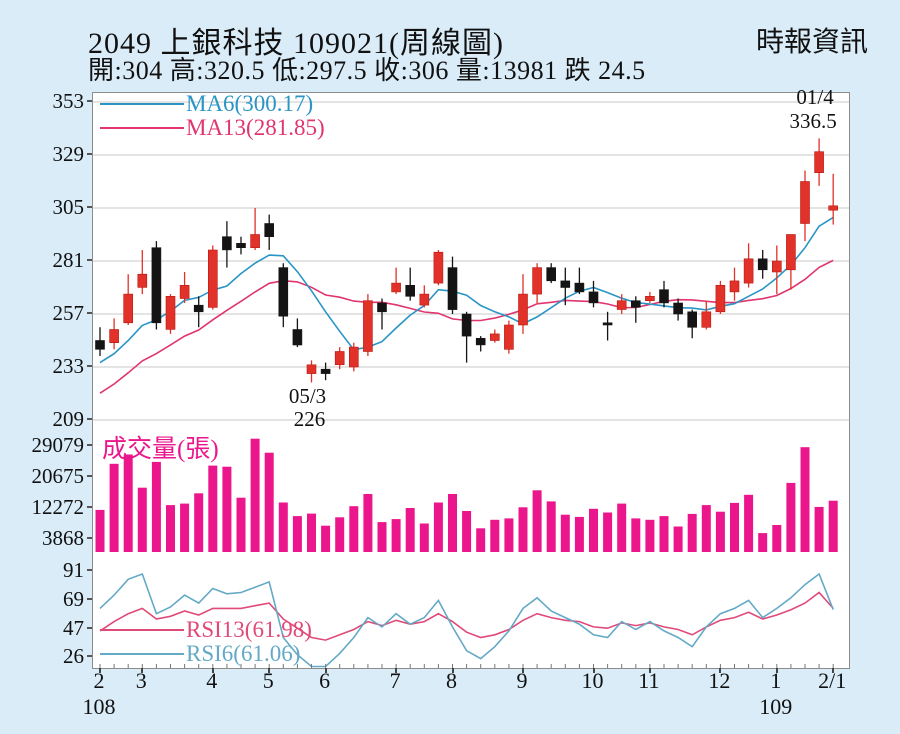  What do you see at coordinates (813, 121) in the screenshot?
I see `high-annotation-value: 336.5` at bounding box center [813, 121].